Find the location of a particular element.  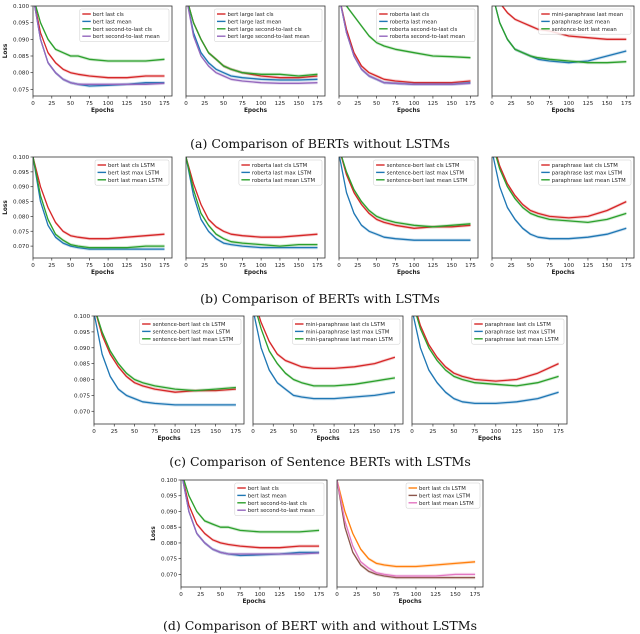

legend-label: sentence-bert last mean LSTM is located at coordinates (427, 181).